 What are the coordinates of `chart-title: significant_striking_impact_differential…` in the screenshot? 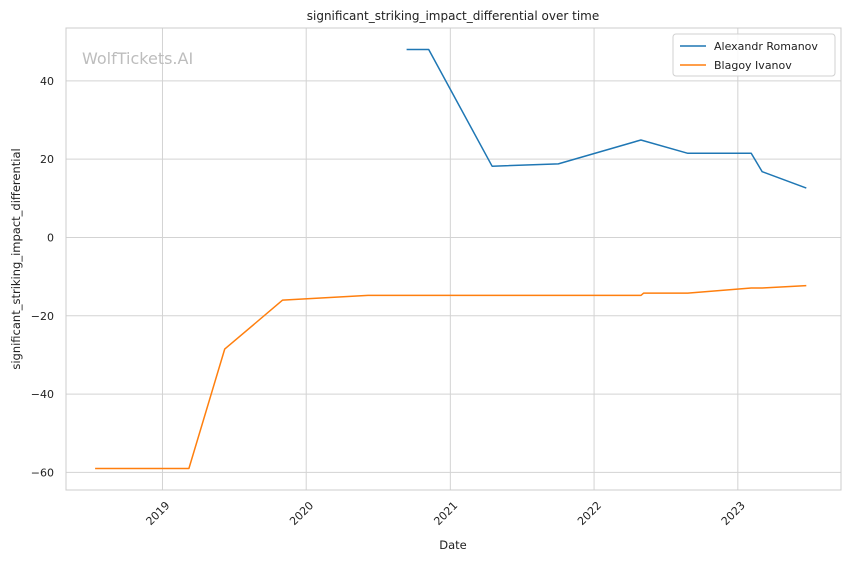 It's located at (453, 16).